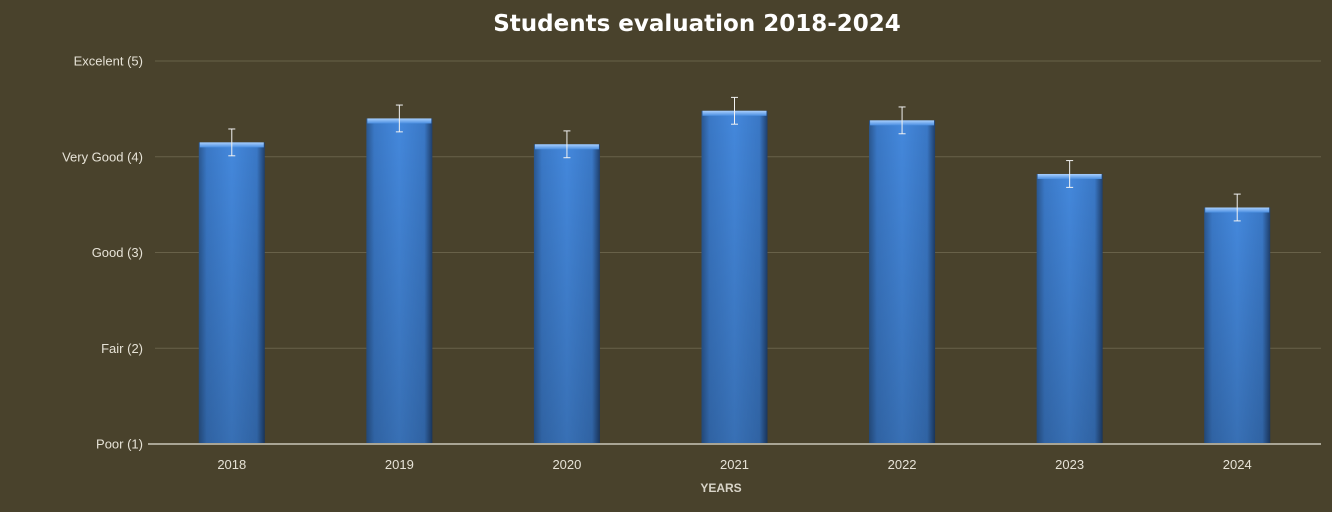 This screenshot has height=512, width=1332. I want to click on x-tick-label: 2022, so click(902, 464).